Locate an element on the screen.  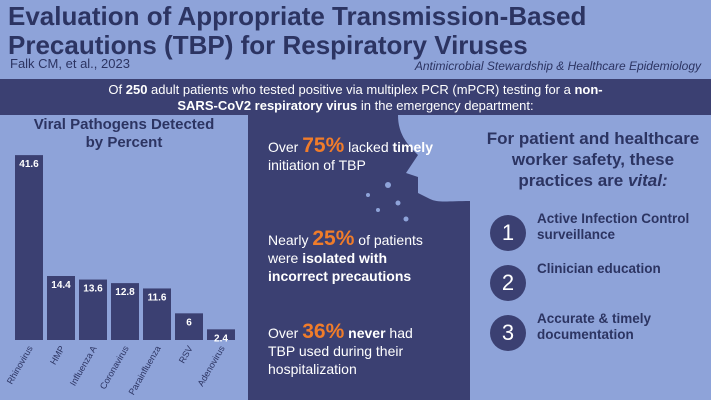
stat: Over 75% lacked timely initiation of TBP is located at coordinates (353, 154).